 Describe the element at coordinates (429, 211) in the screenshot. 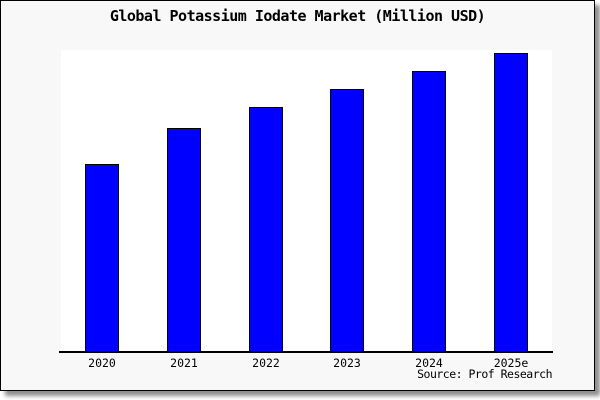

I see `bar-2024` at that location.